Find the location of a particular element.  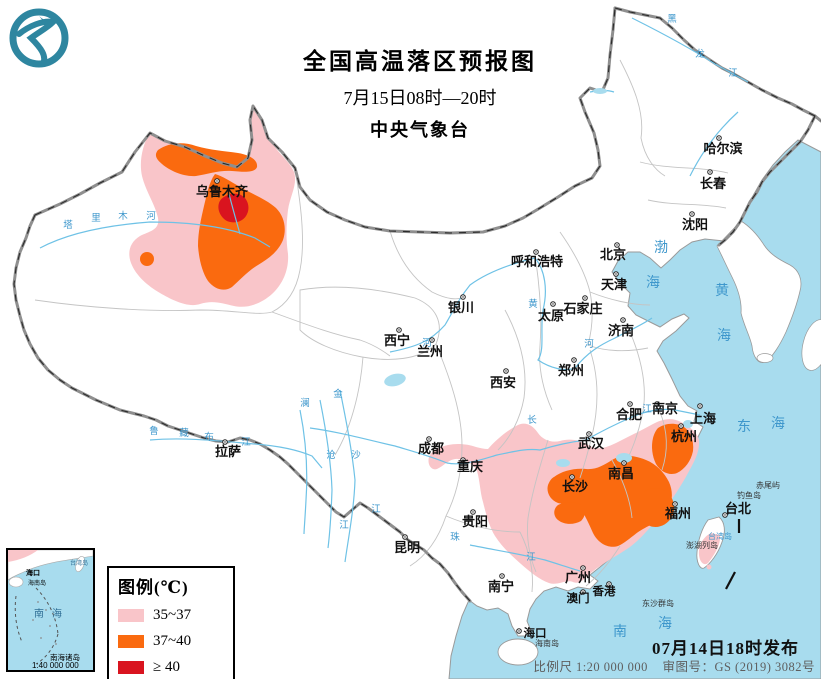

legend-label: 35~37 is located at coordinates (172, 615).